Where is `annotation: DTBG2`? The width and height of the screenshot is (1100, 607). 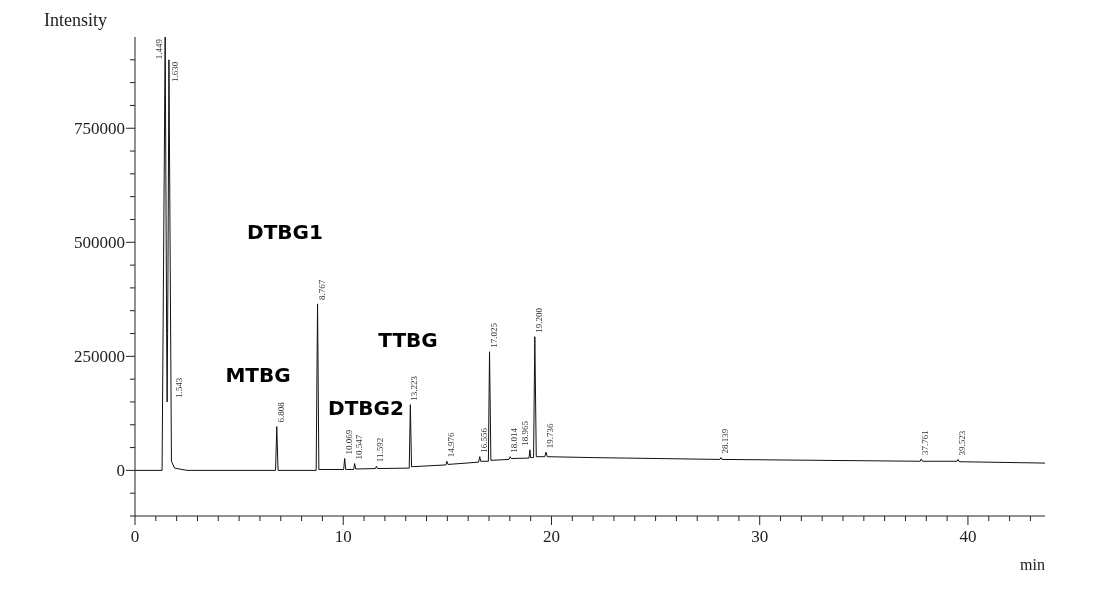
annotation: DTBG2 is located at coordinates (366, 408).